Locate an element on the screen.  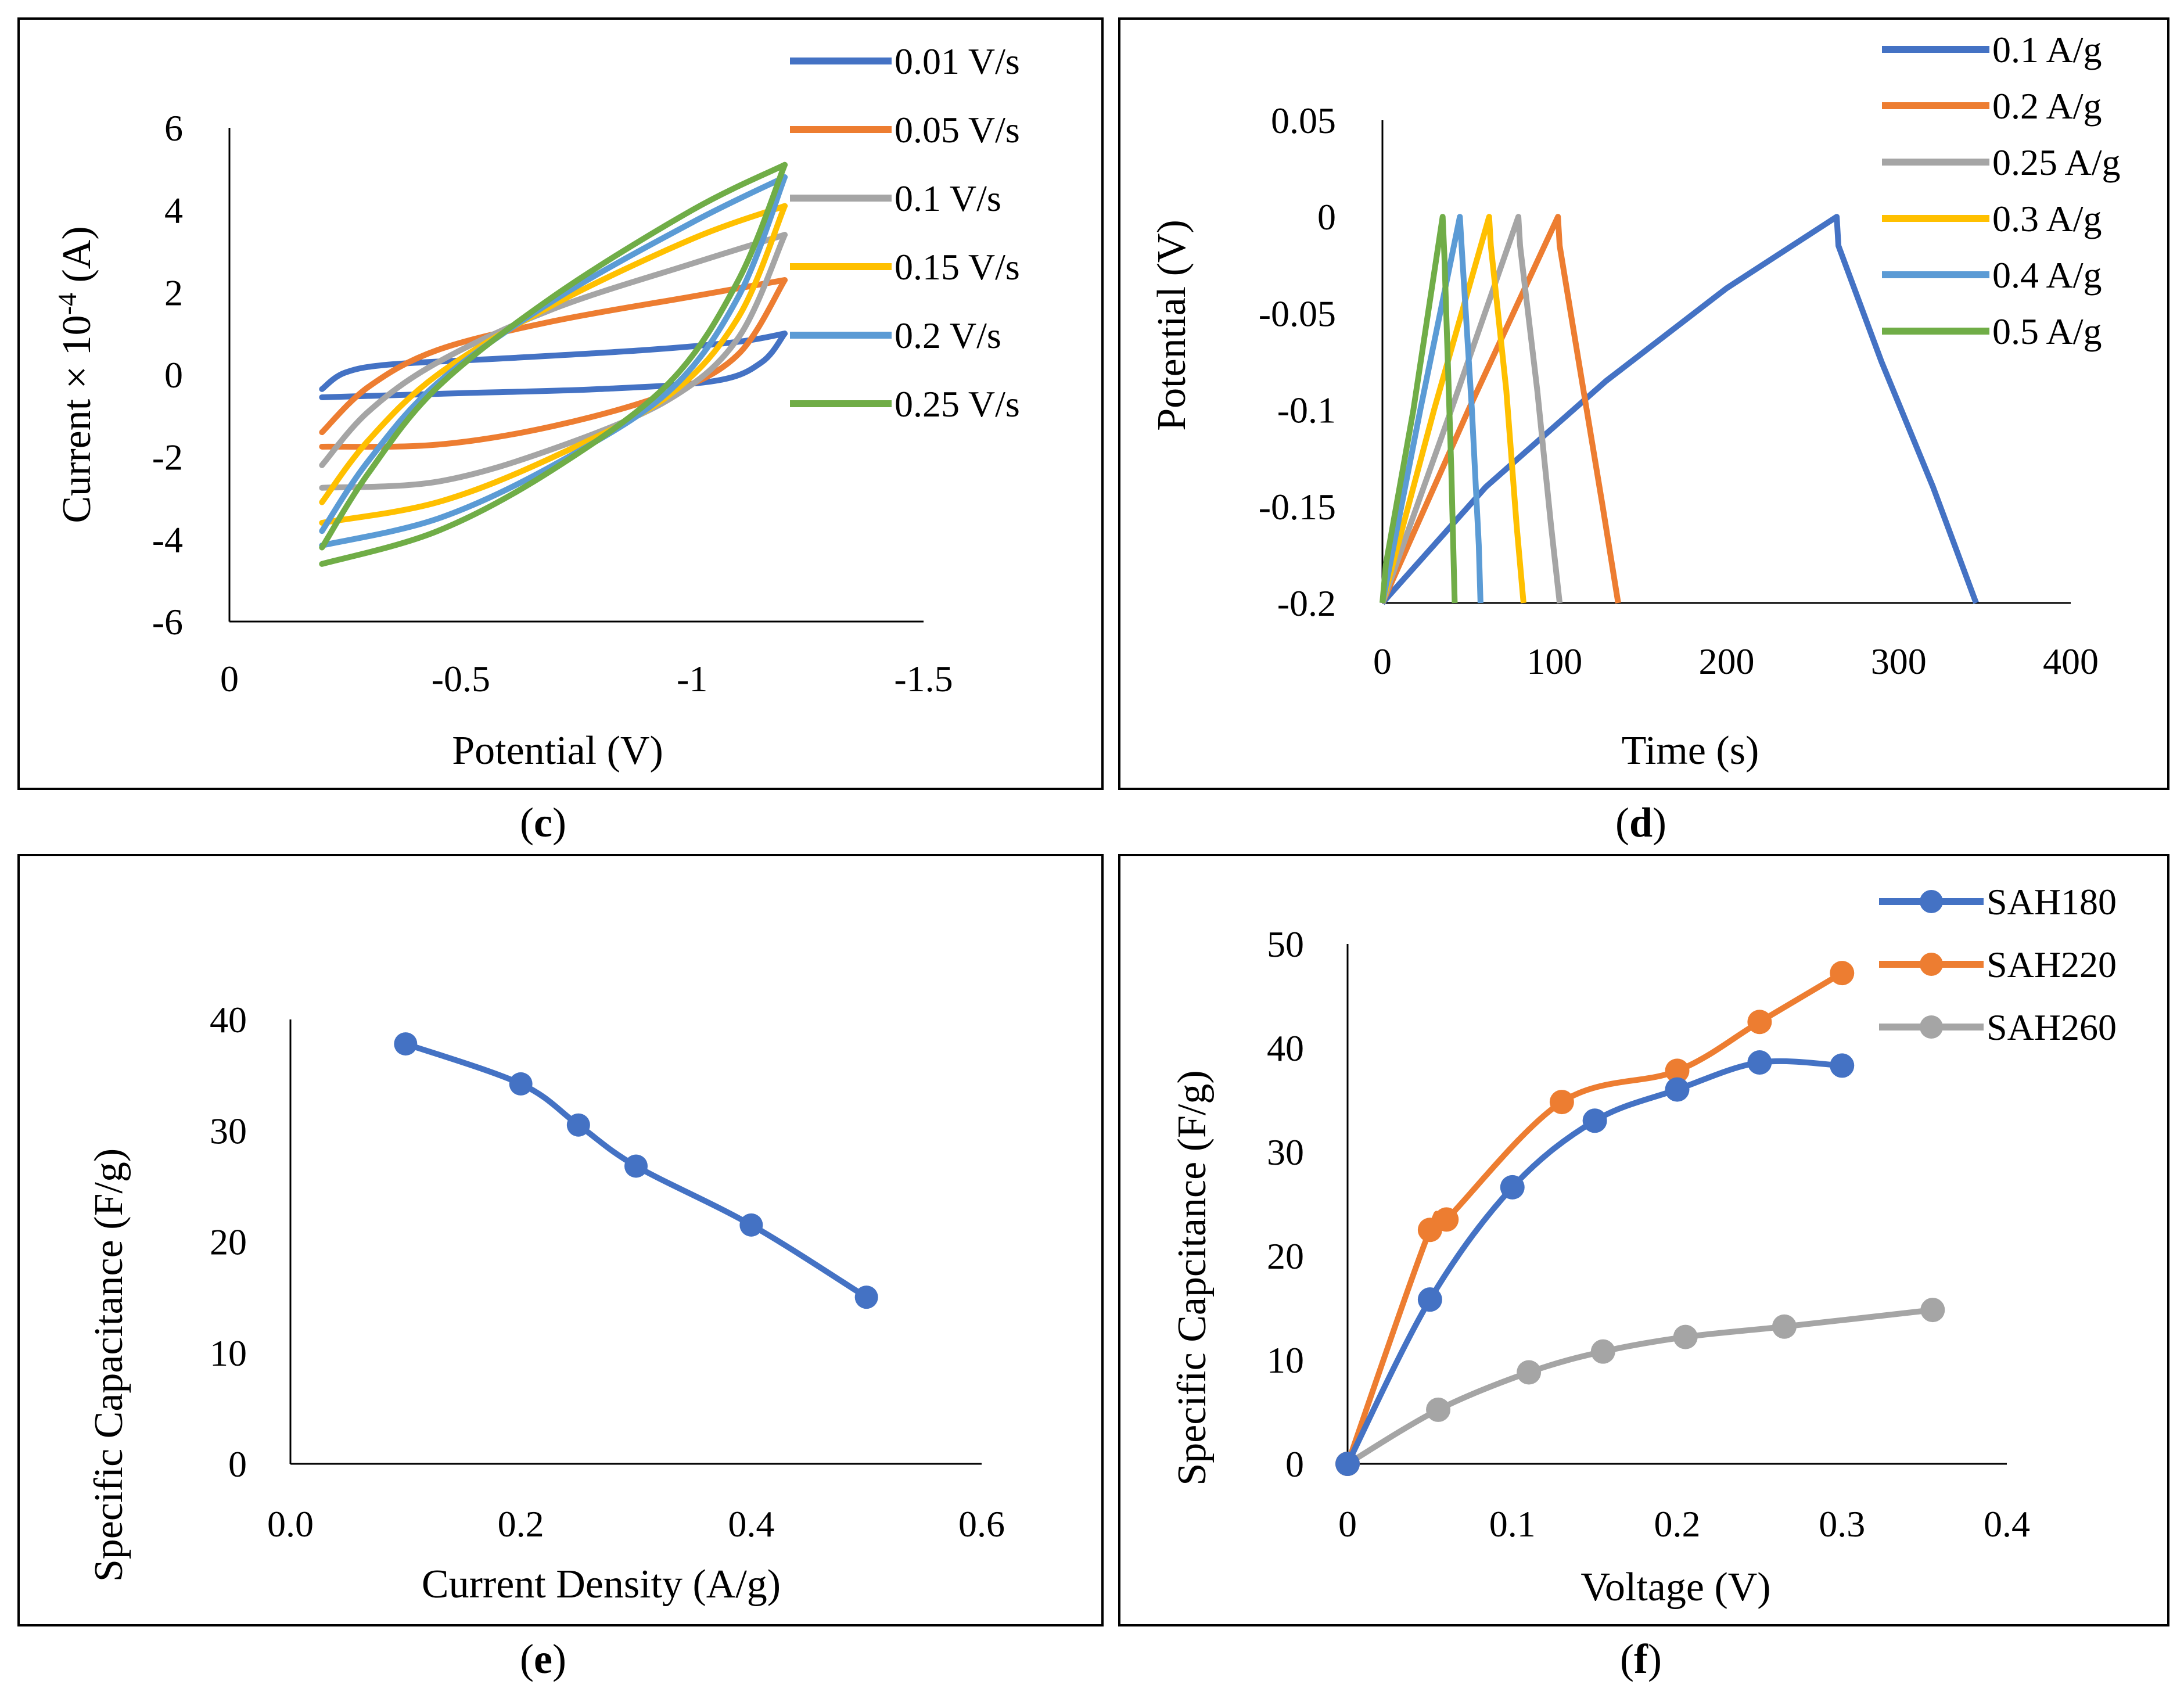
x-tick-label: 100 is located at coordinates (1554, 661).